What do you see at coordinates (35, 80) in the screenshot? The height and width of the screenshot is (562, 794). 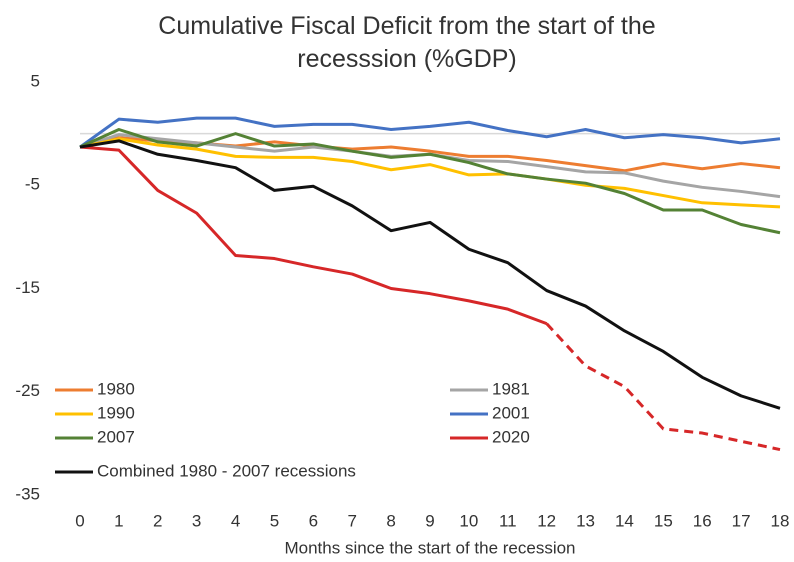 I see `y-tick-label: 5` at bounding box center [35, 80].